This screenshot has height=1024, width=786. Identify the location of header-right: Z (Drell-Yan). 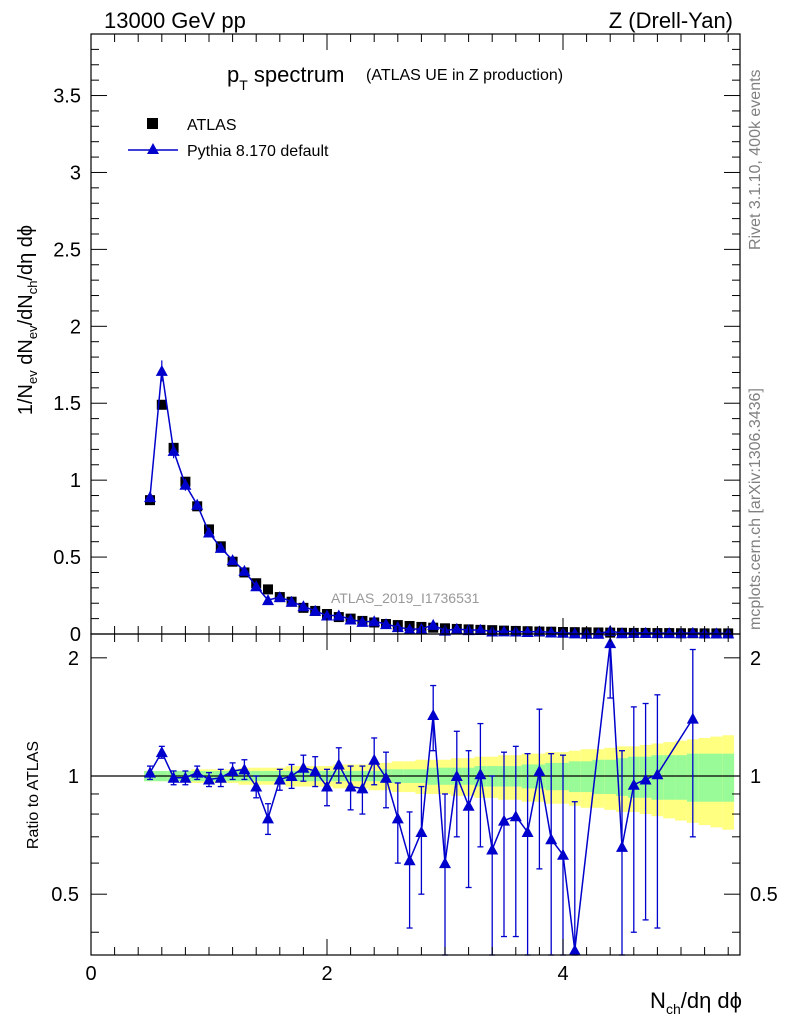
(671, 20).